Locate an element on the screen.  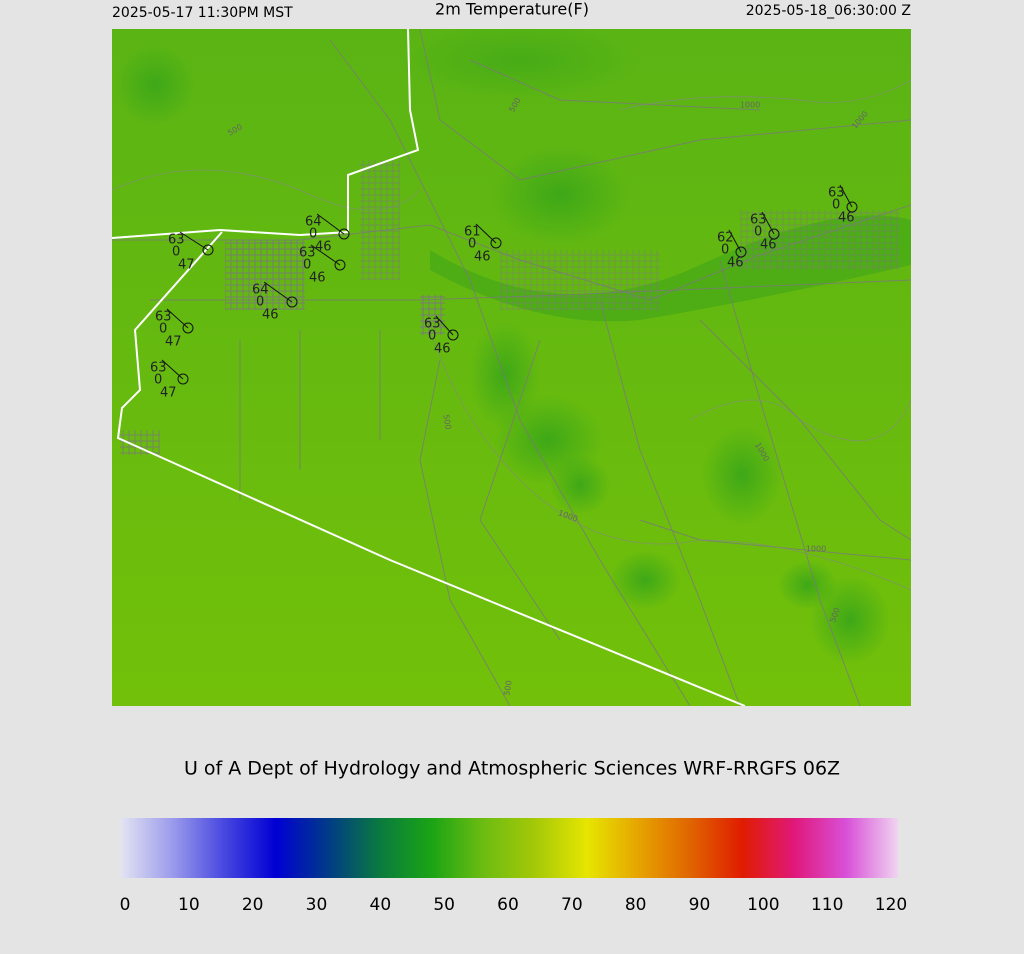
colorbar-tick-label: 50 is located at coordinates (444, 905).